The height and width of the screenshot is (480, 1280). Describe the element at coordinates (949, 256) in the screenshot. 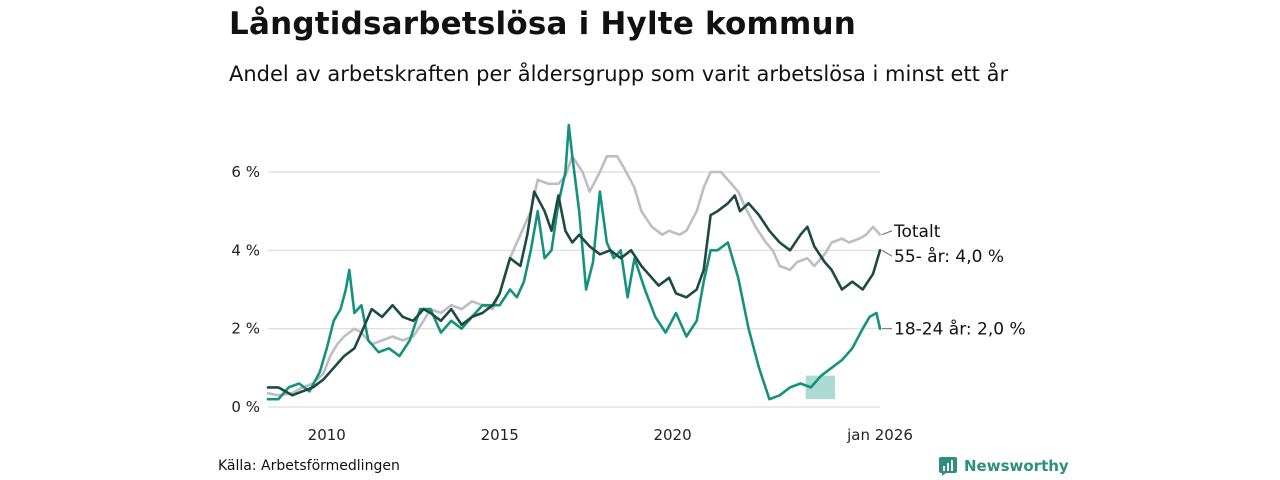

I see `series-end-label: 55- år: 4,0 %` at that location.